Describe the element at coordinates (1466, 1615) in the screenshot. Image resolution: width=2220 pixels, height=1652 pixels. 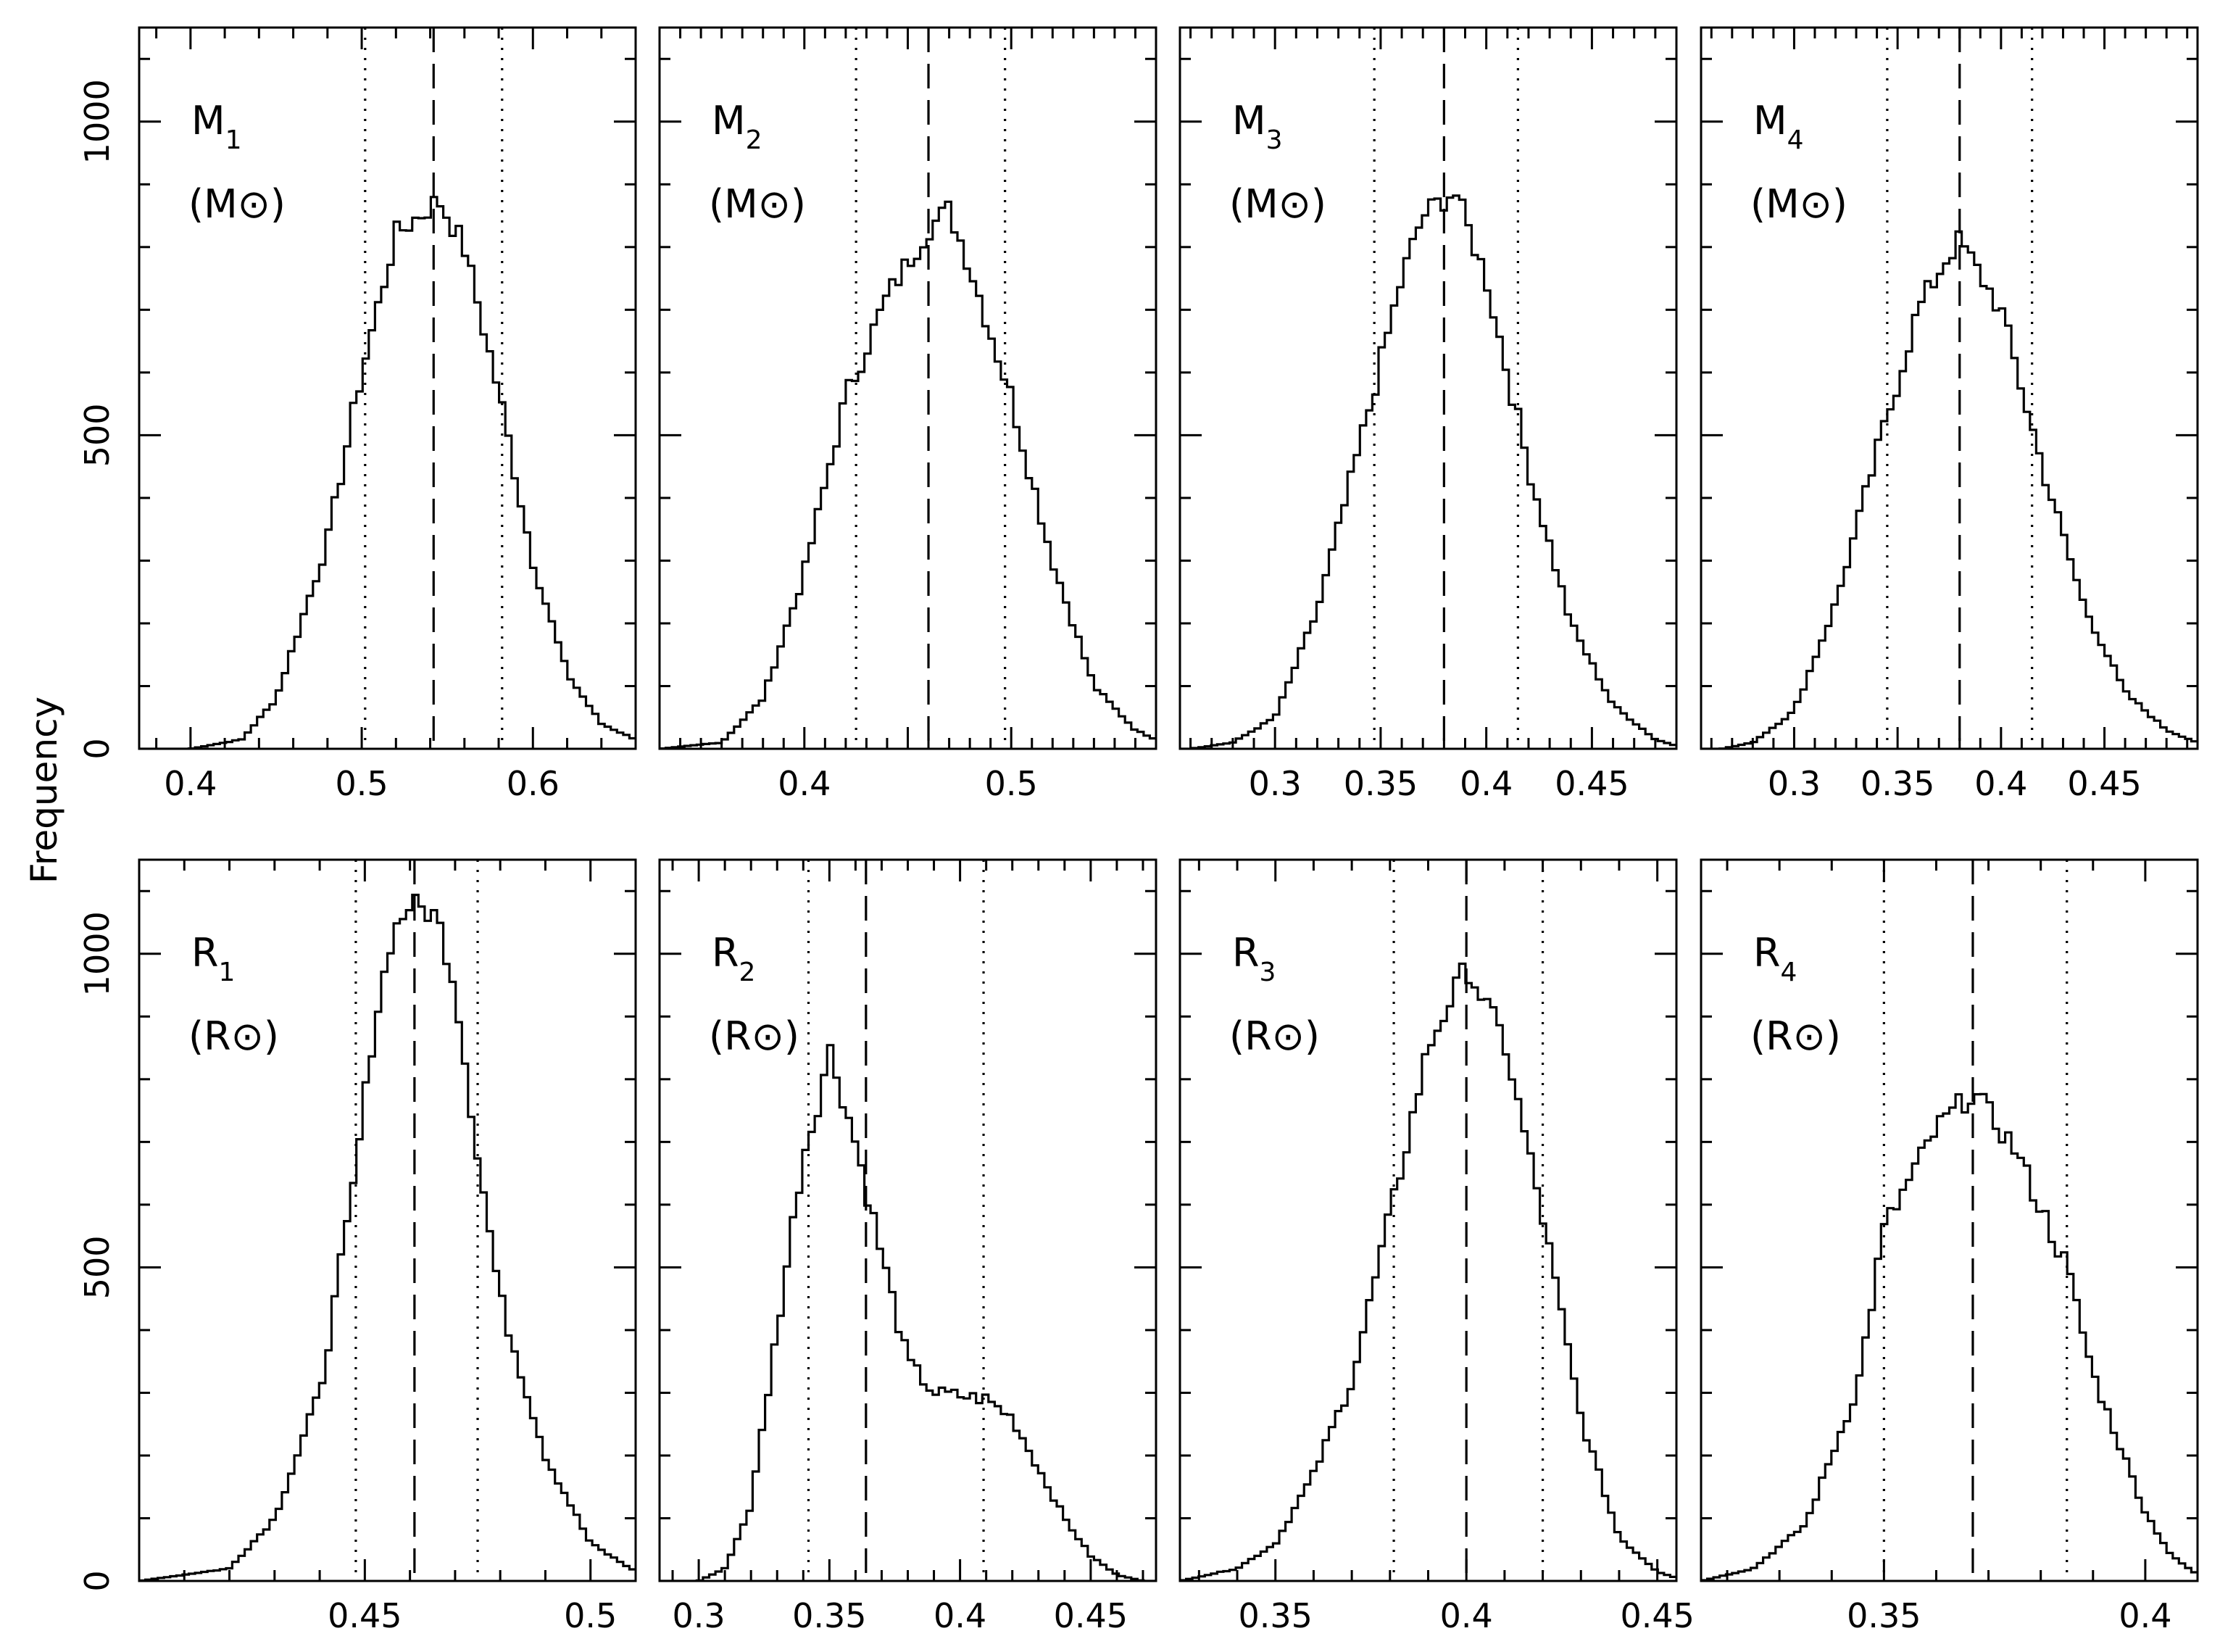
I see `x-tick-label-R3: 0.4` at that location.